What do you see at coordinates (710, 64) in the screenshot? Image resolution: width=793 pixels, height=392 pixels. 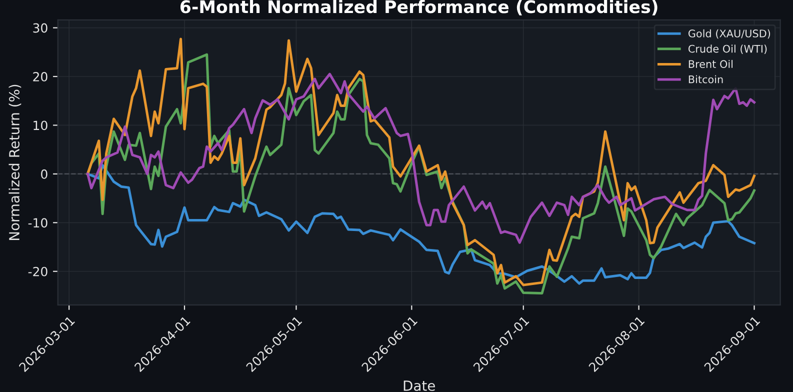 I see `legend-label: Brent Oil` at bounding box center [710, 64].